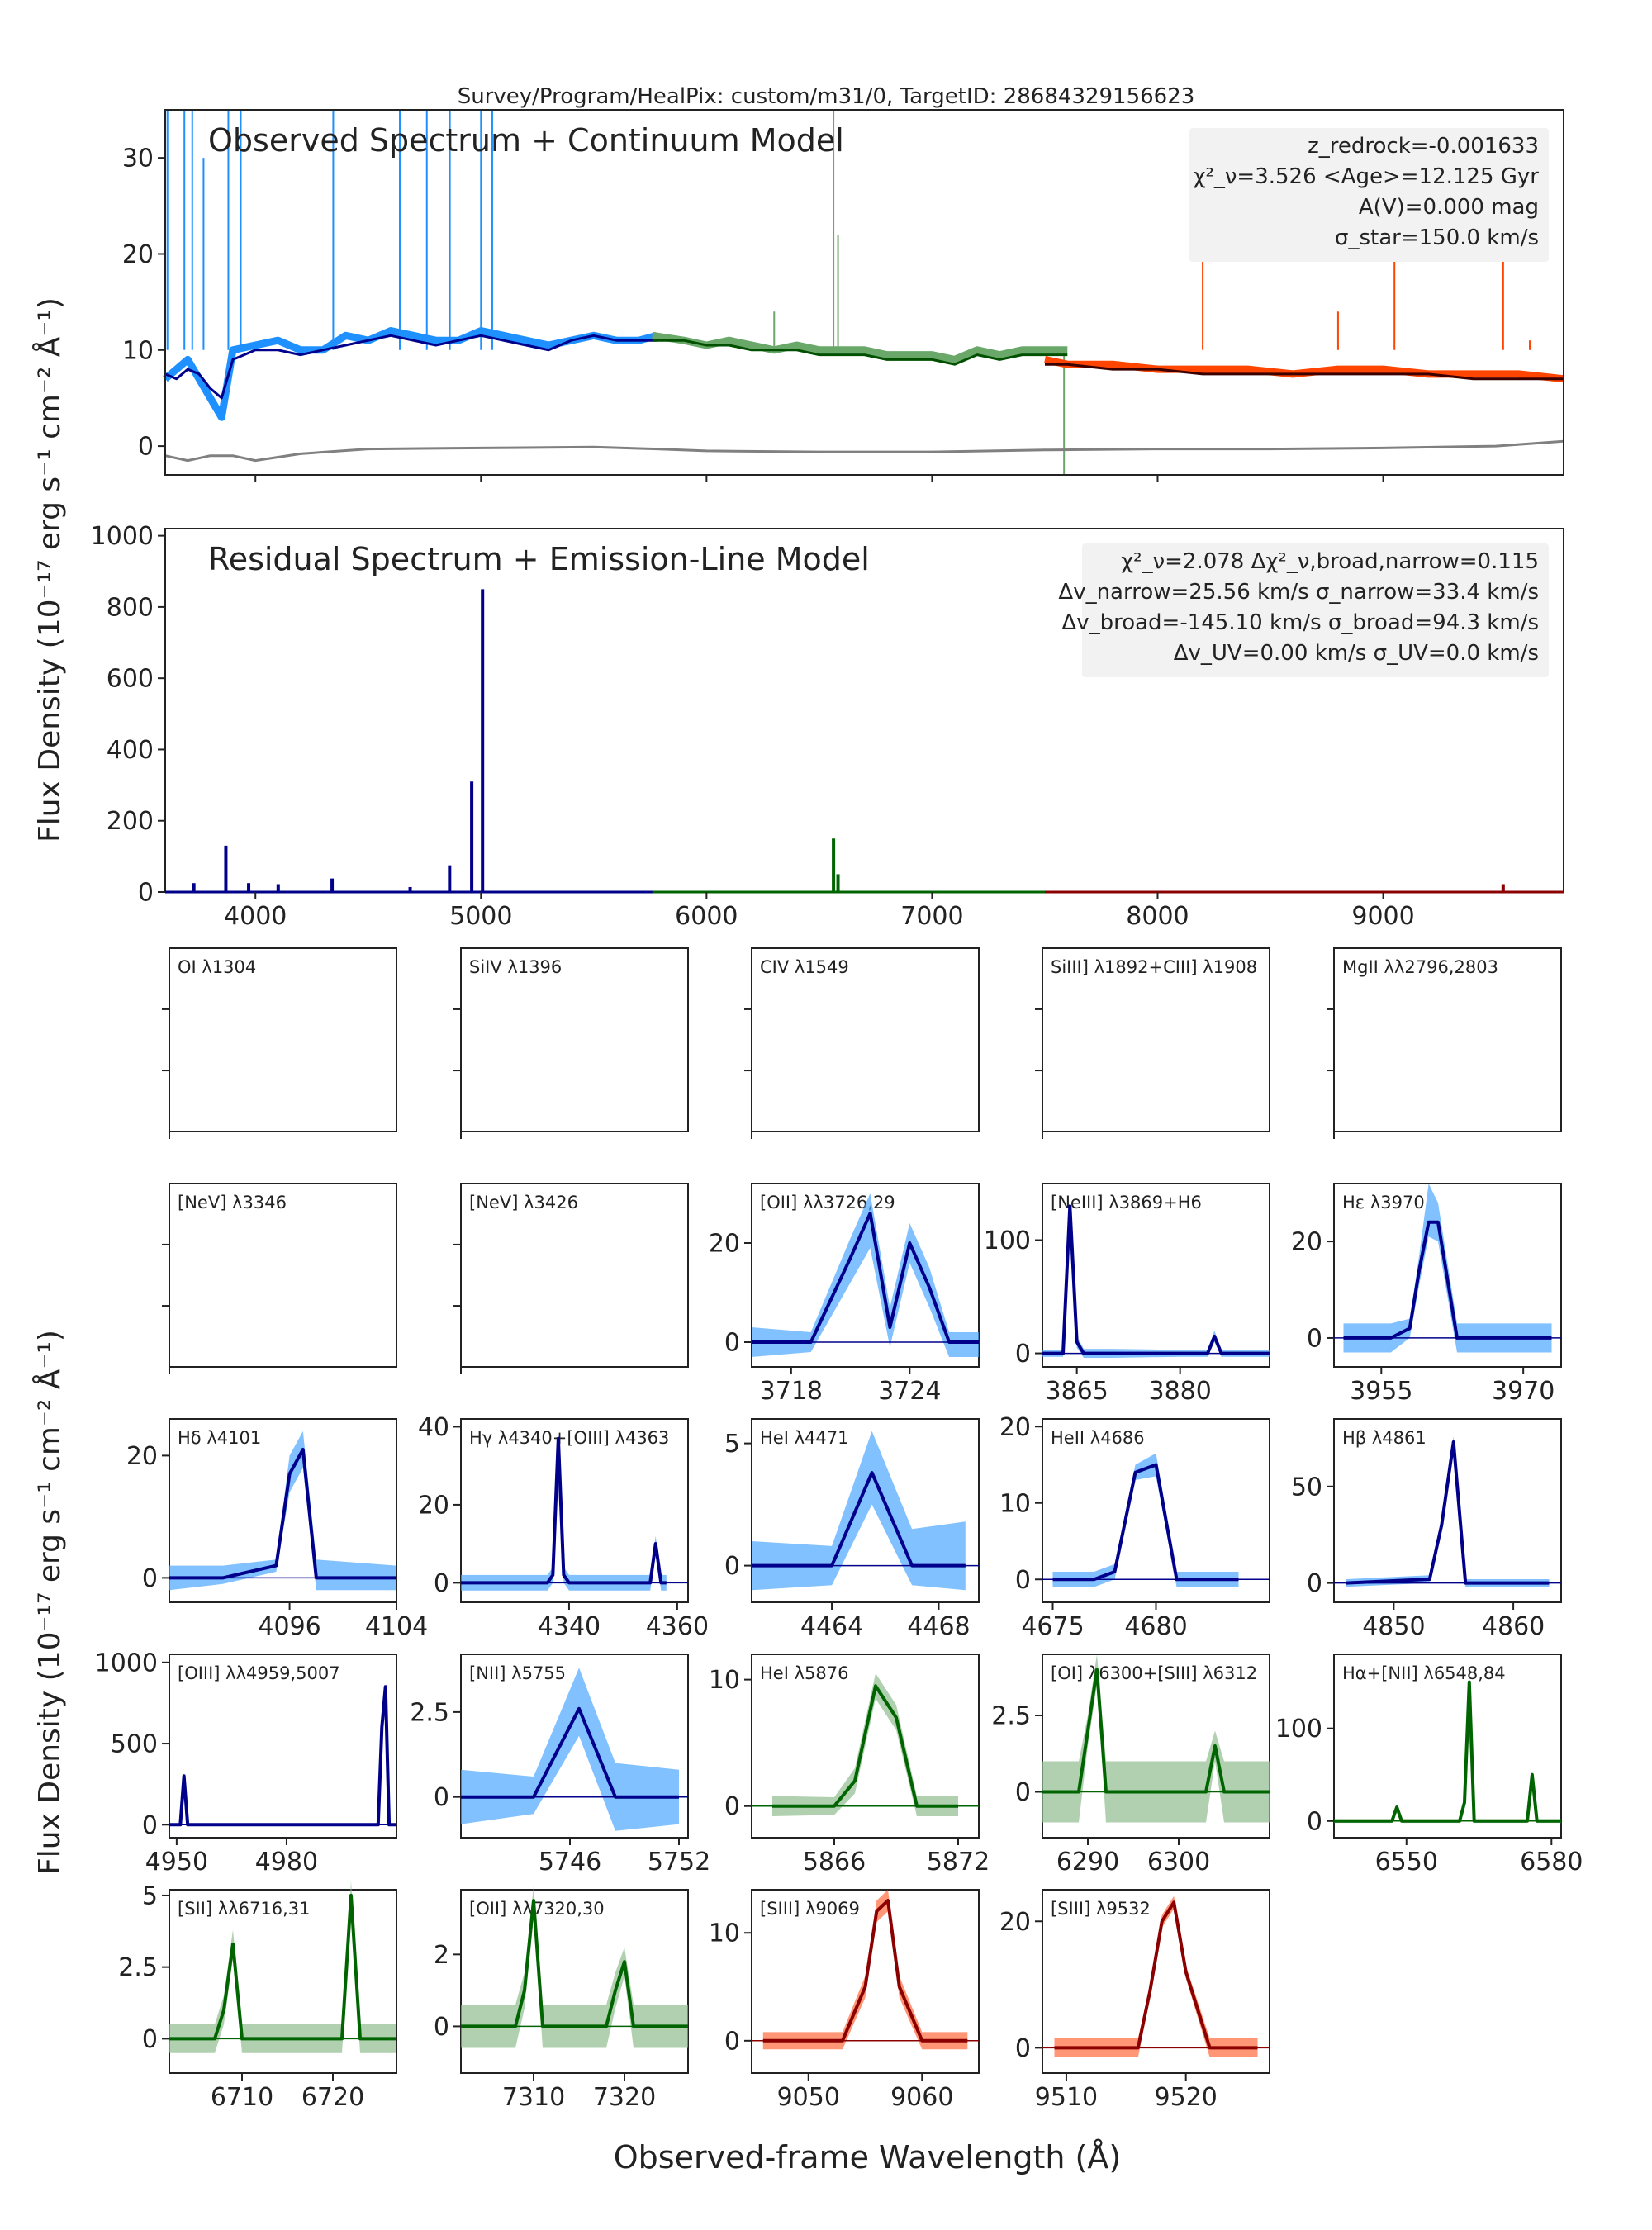 This screenshot has height=2230, width=1652. I want to click on y-tick-label: 200, so click(130, 821).